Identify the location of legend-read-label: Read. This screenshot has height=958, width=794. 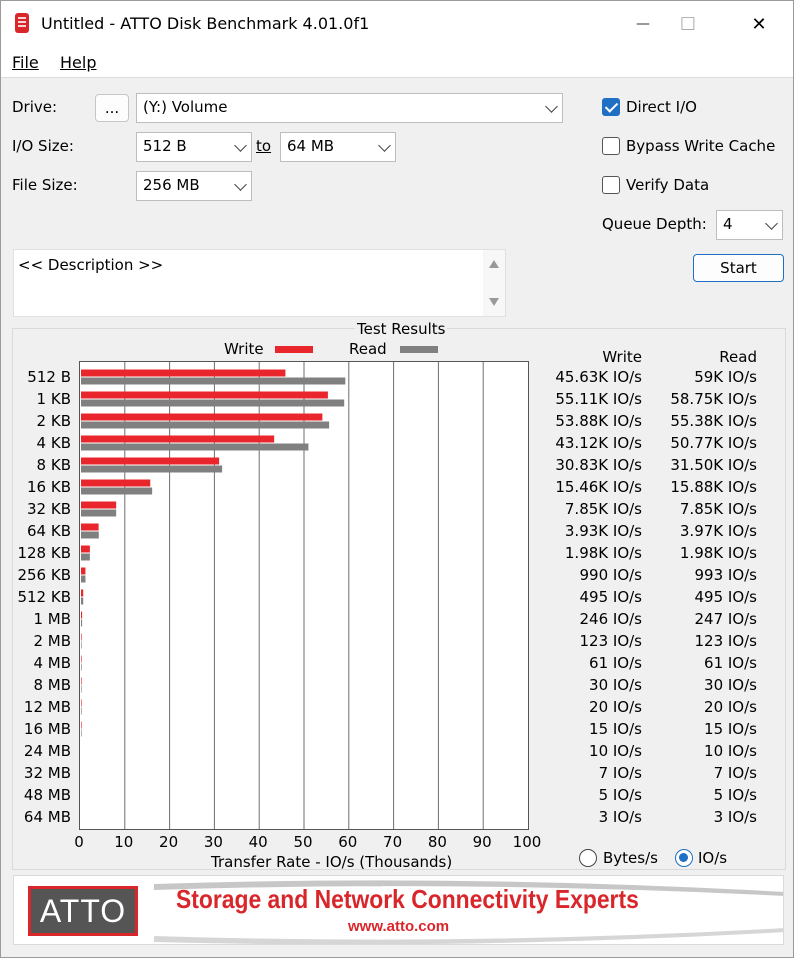
(368, 349).